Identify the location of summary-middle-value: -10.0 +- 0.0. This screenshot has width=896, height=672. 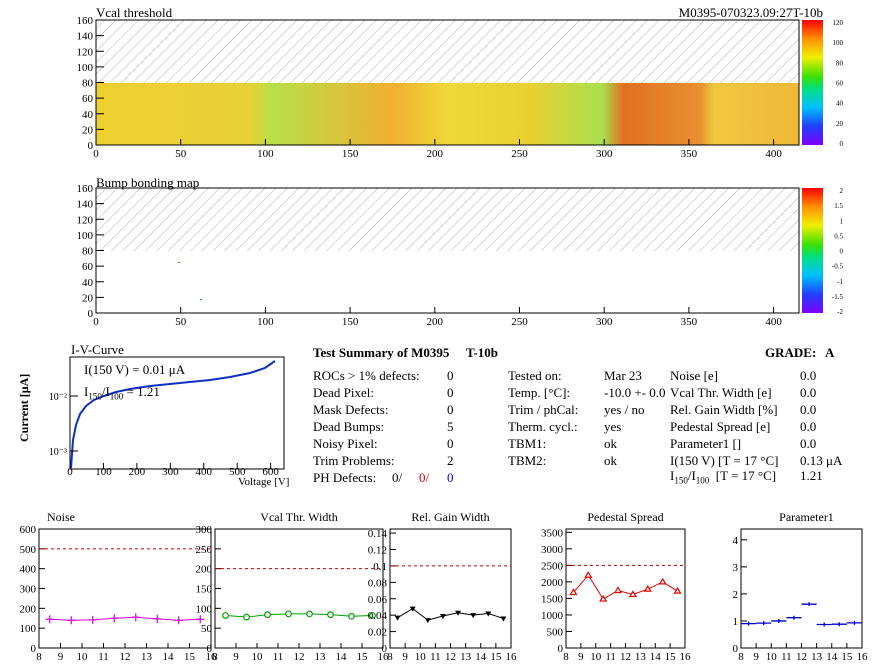
(635, 392).